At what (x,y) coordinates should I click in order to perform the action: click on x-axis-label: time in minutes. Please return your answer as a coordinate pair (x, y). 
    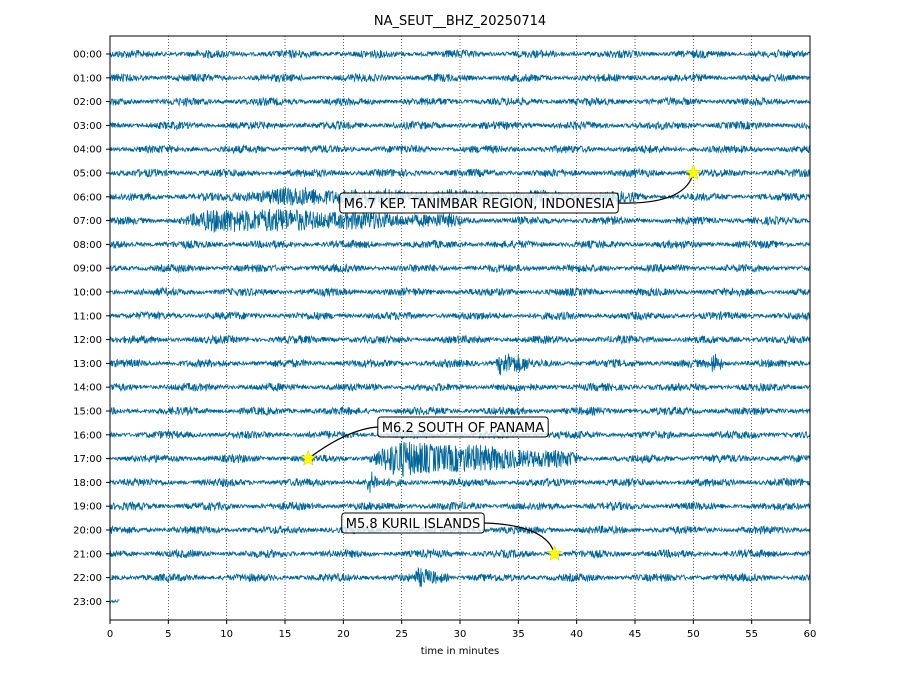
    Looking at the image, I should click on (460, 651).